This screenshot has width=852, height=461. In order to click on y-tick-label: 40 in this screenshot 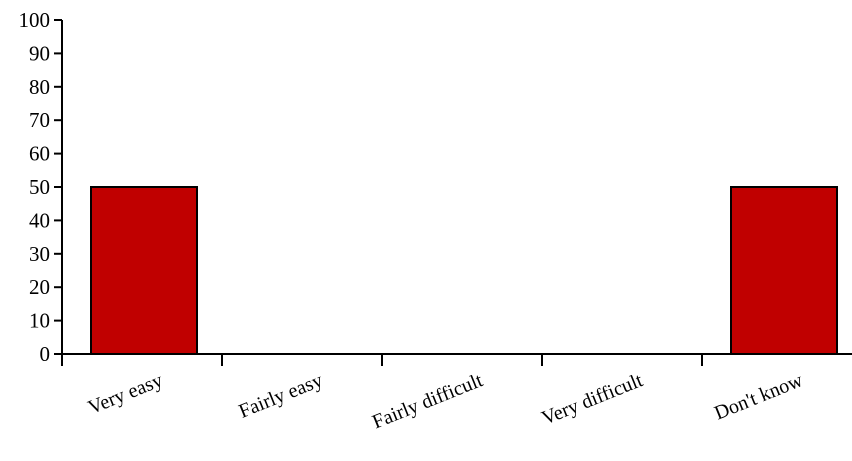, I will do `click(39, 220)`.